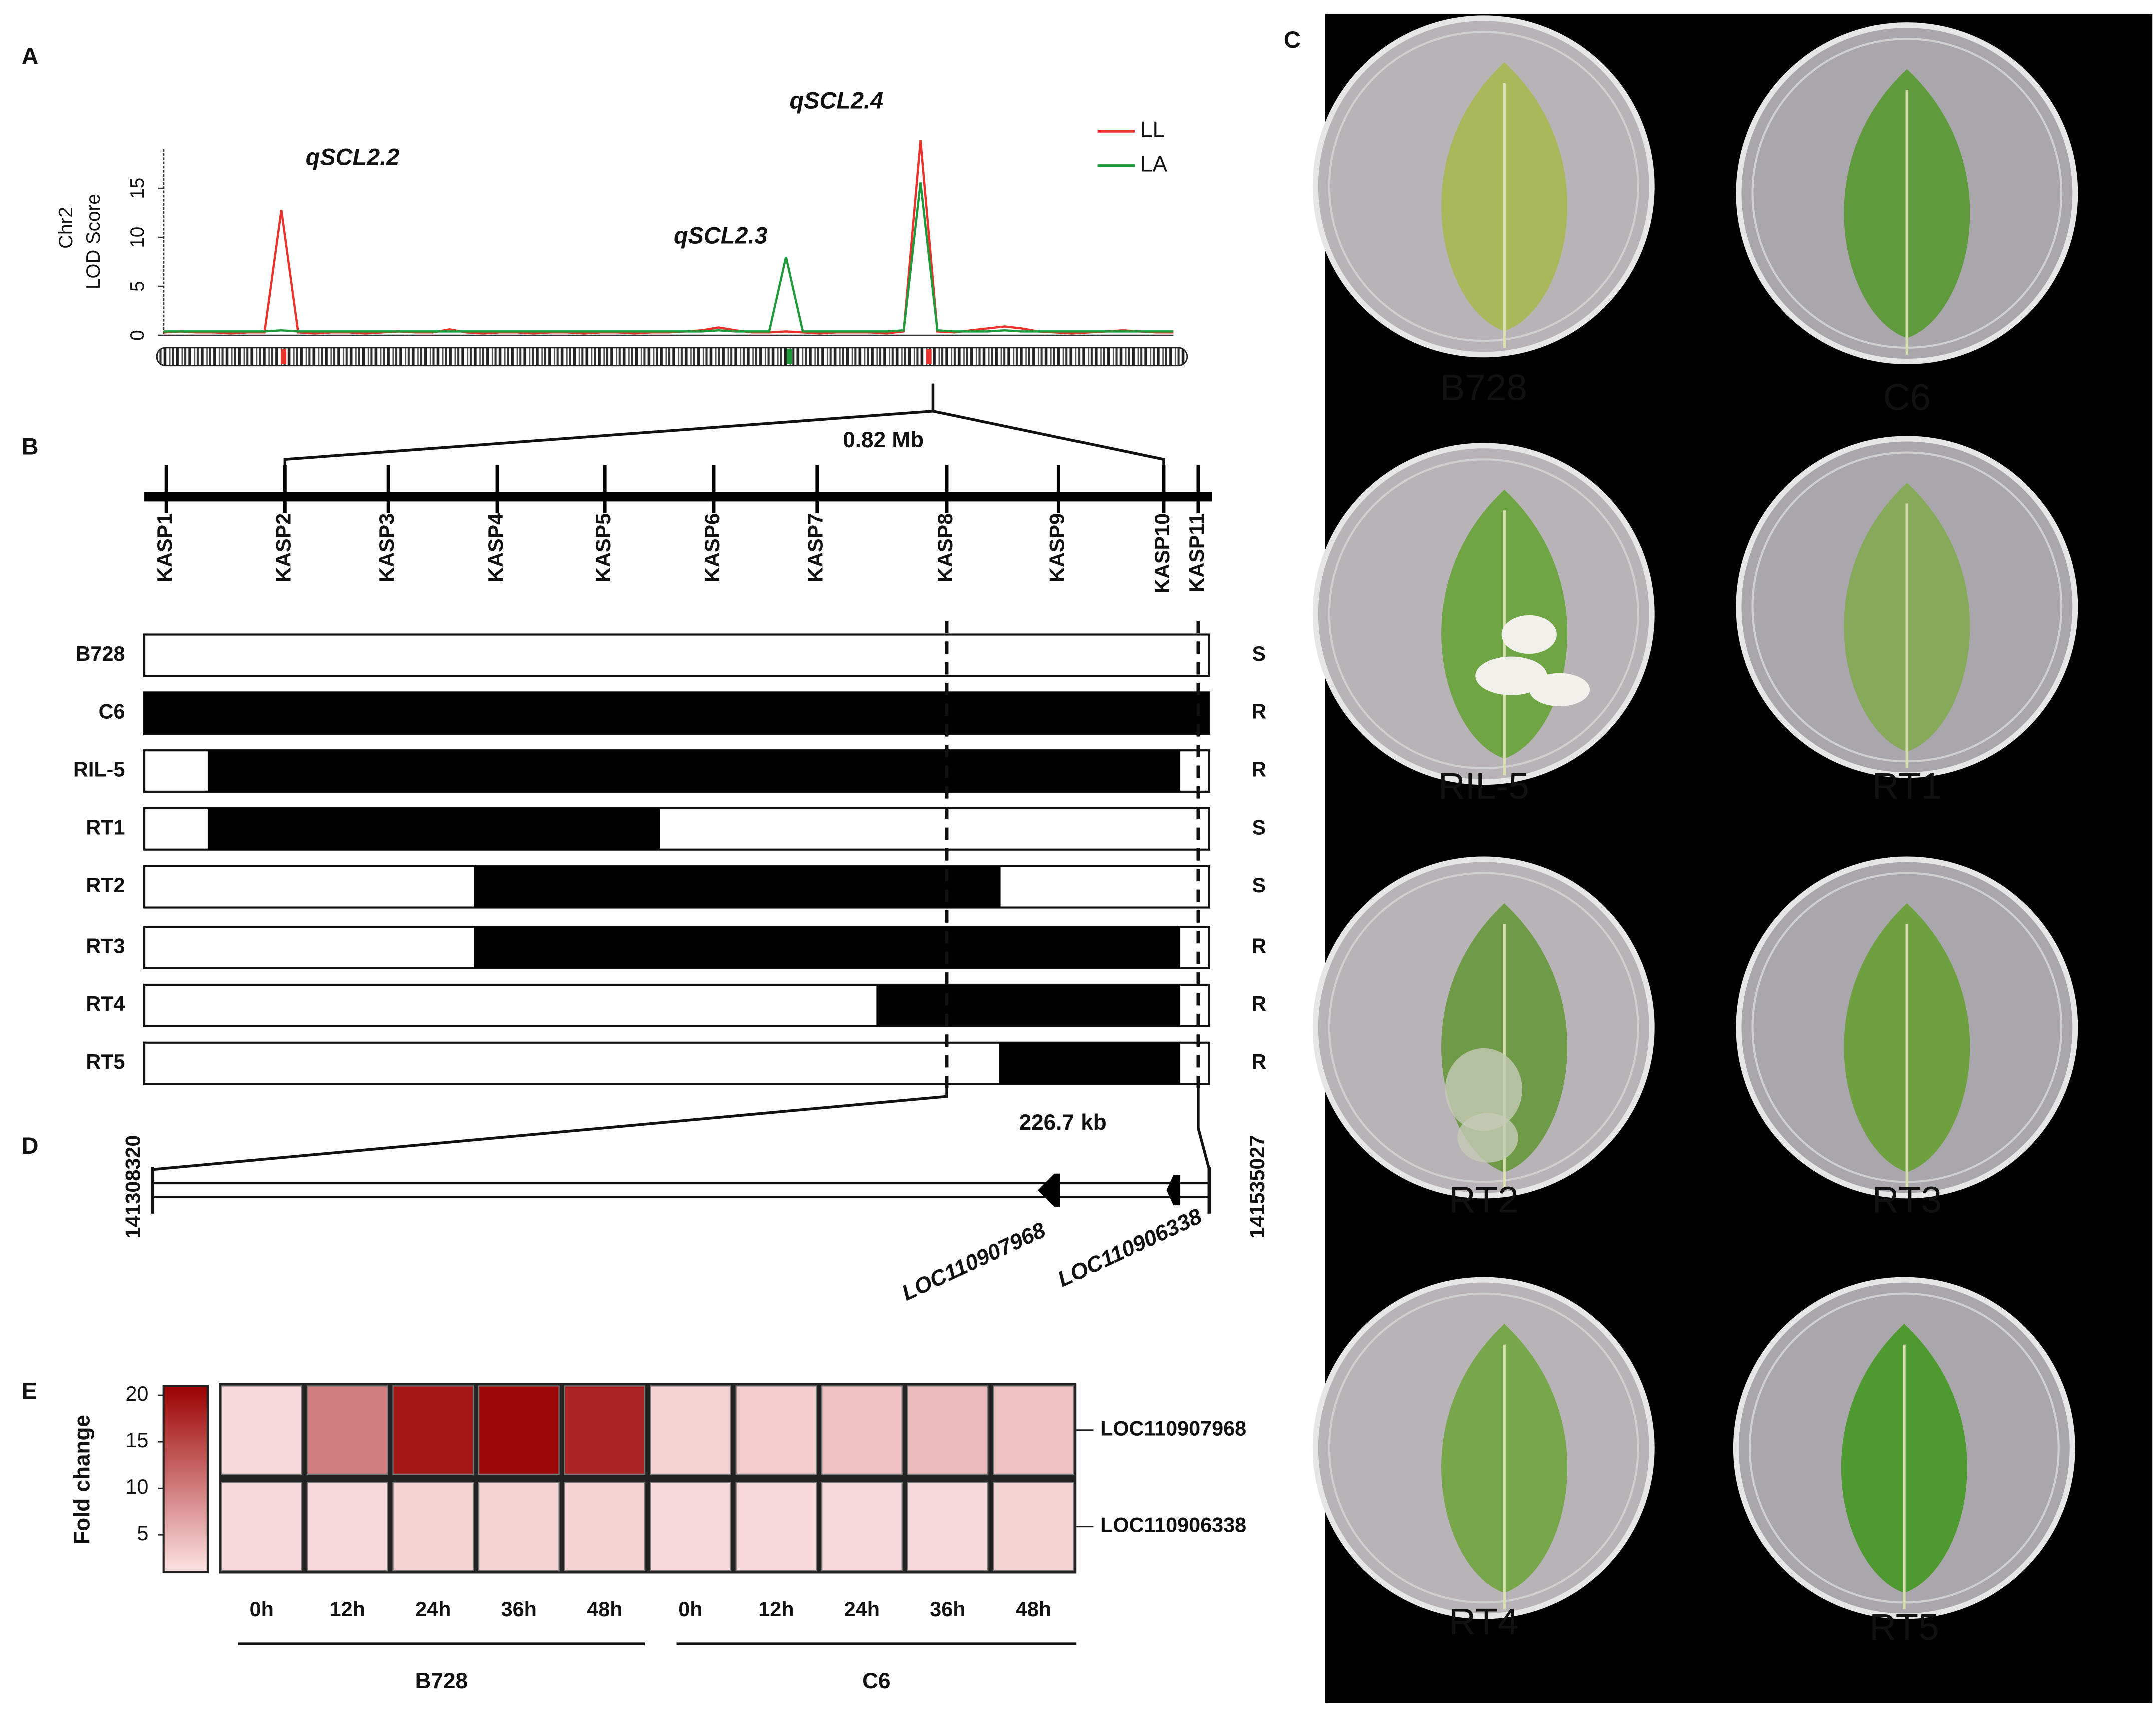 The height and width of the screenshot is (1713, 2156). What do you see at coordinates (137, 188) in the screenshot?
I see `y-tick-label: 15` at bounding box center [137, 188].